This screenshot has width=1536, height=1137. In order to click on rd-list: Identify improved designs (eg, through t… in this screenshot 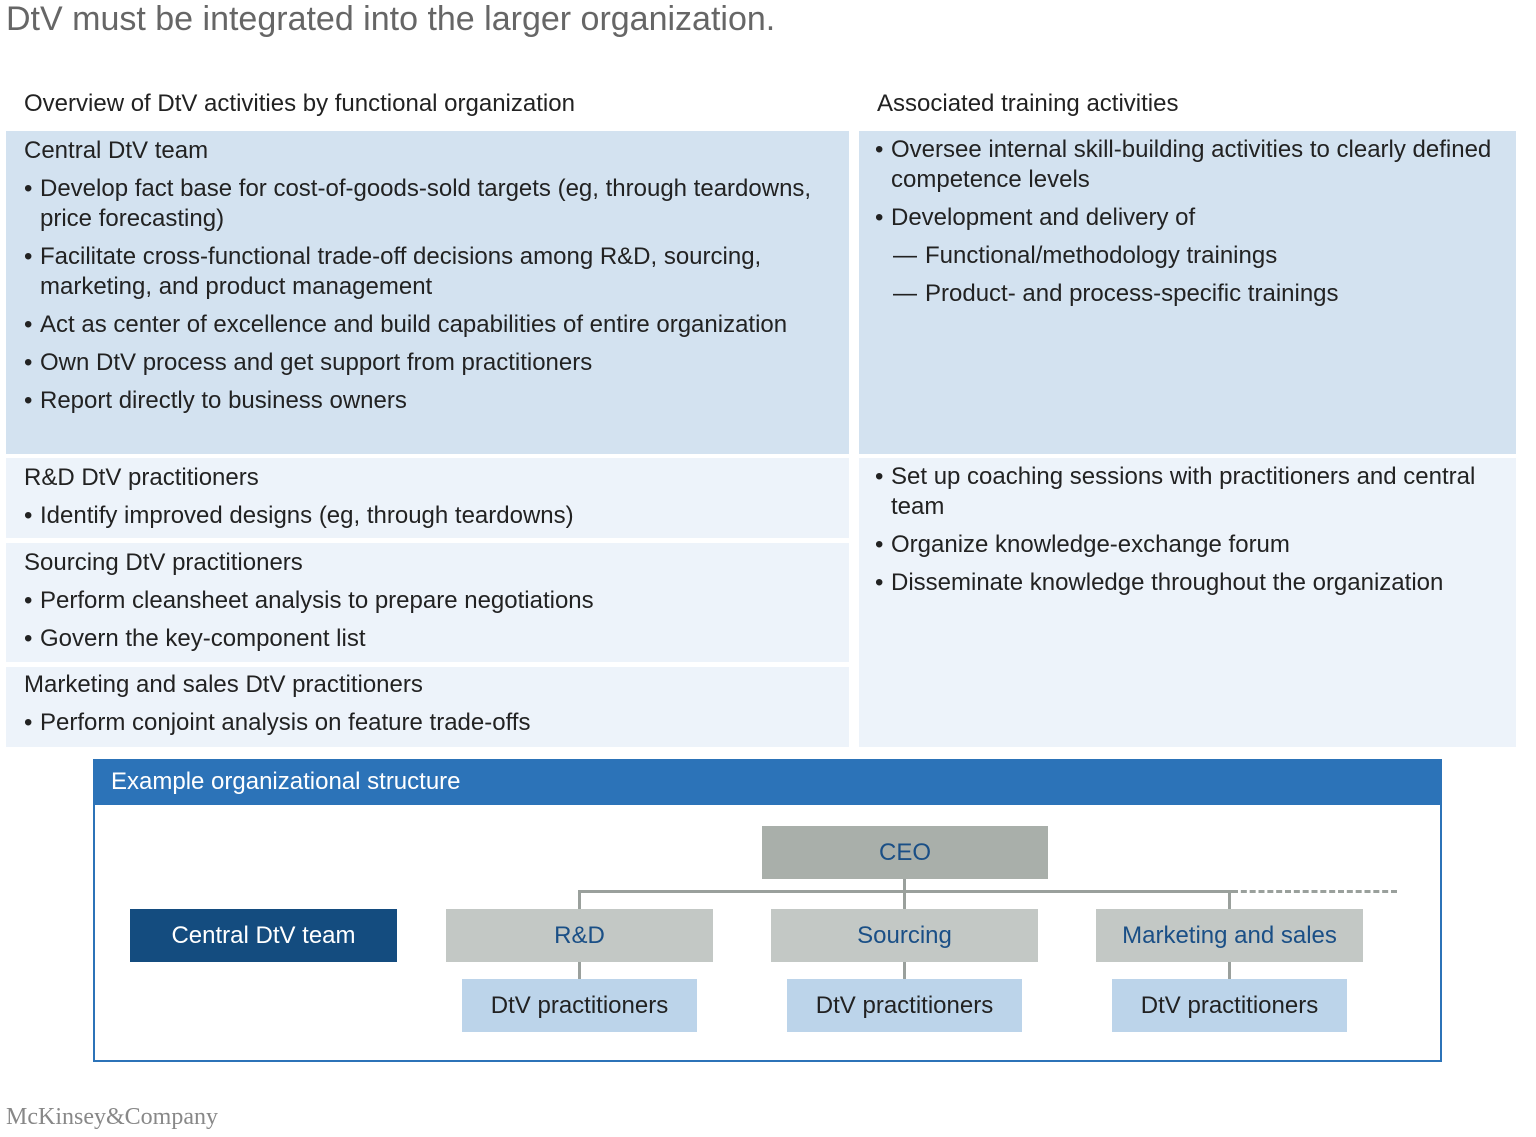, I will do `click(427, 516)`.